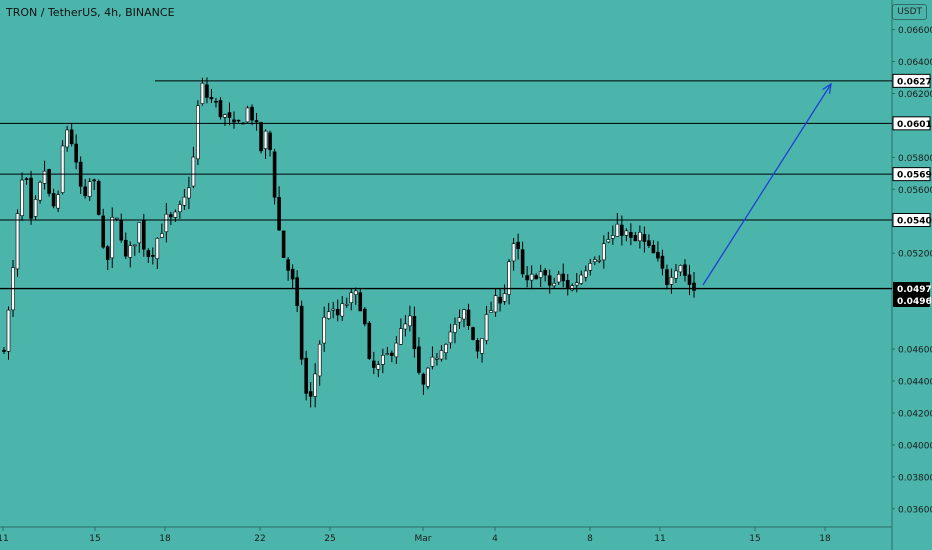 This screenshot has height=550, width=932. What do you see at coordinates (915, 478) in the screenshot?
I see `y-tick-label: 0.03800` at bounding box center [915, 478].